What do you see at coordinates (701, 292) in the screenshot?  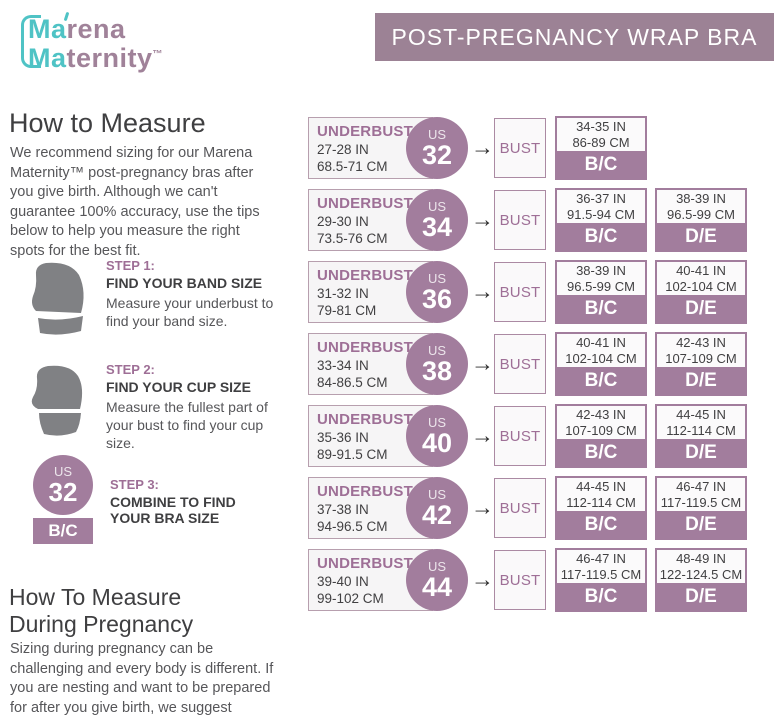 I see `cup-box-de: 40-41 IN 102-104 CM D/E` at bounding box center [701, 292].